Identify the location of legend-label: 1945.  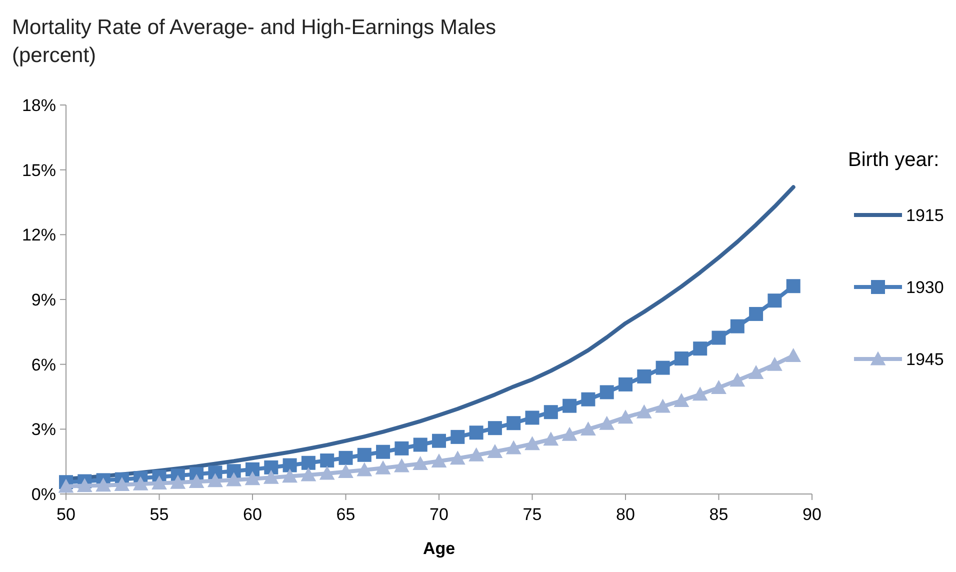
(925, 359).